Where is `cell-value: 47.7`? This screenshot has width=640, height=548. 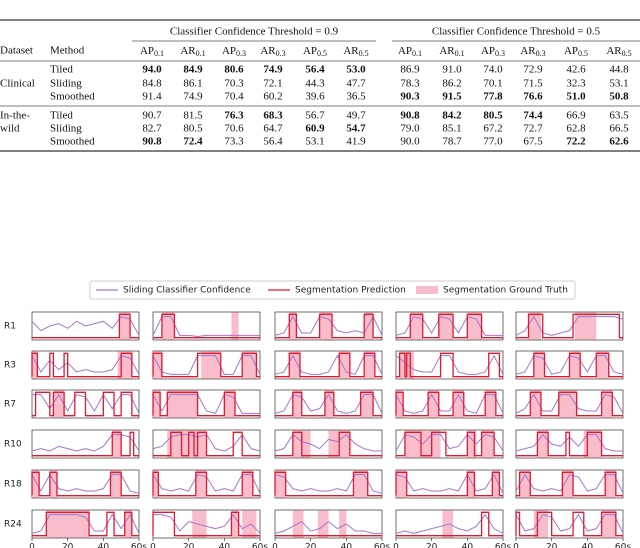 cell-value: 47.7 is located at coordinates (356, 84).